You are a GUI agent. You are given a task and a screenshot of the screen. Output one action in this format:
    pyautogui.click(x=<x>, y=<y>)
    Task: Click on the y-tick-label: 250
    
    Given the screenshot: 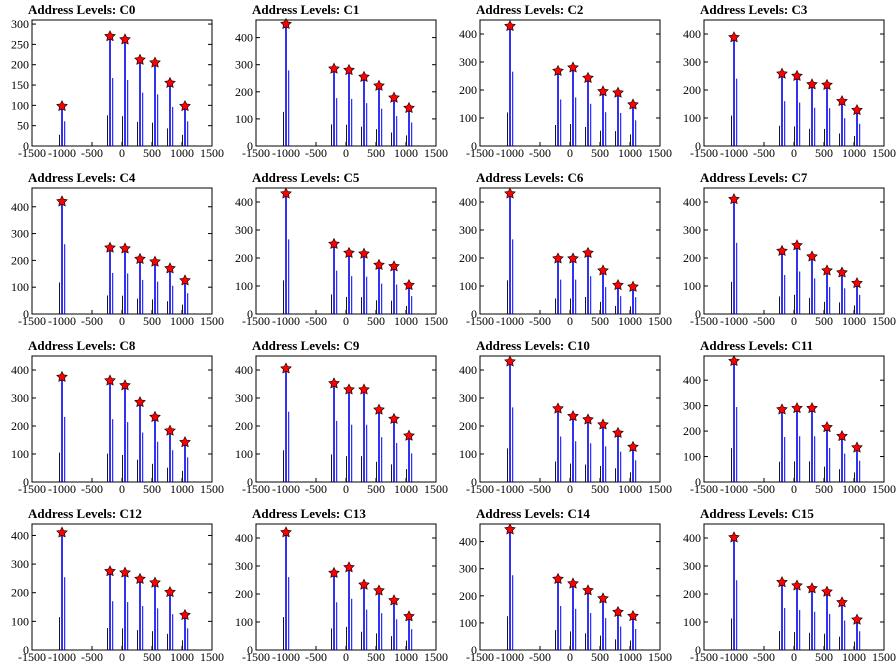 What is the action you would take?
    pyautogui.click(x=20, y=44)
    